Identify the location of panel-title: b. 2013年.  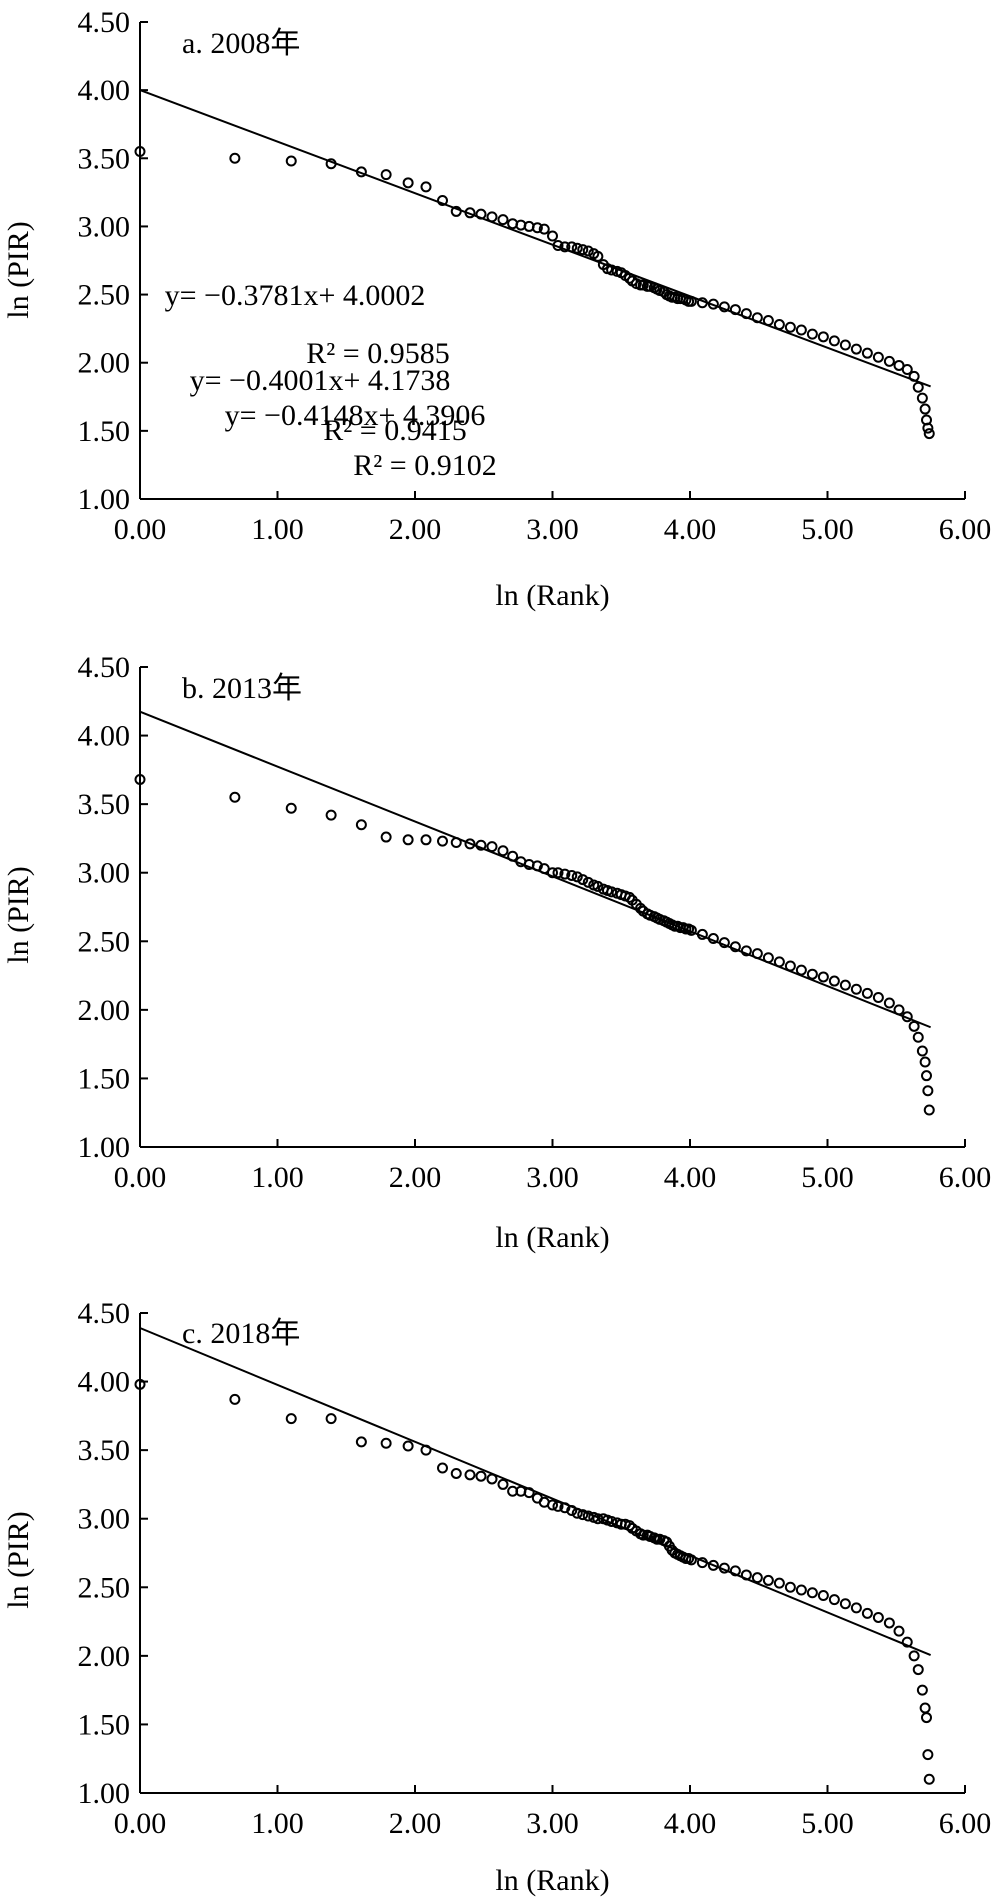
(242, 688).